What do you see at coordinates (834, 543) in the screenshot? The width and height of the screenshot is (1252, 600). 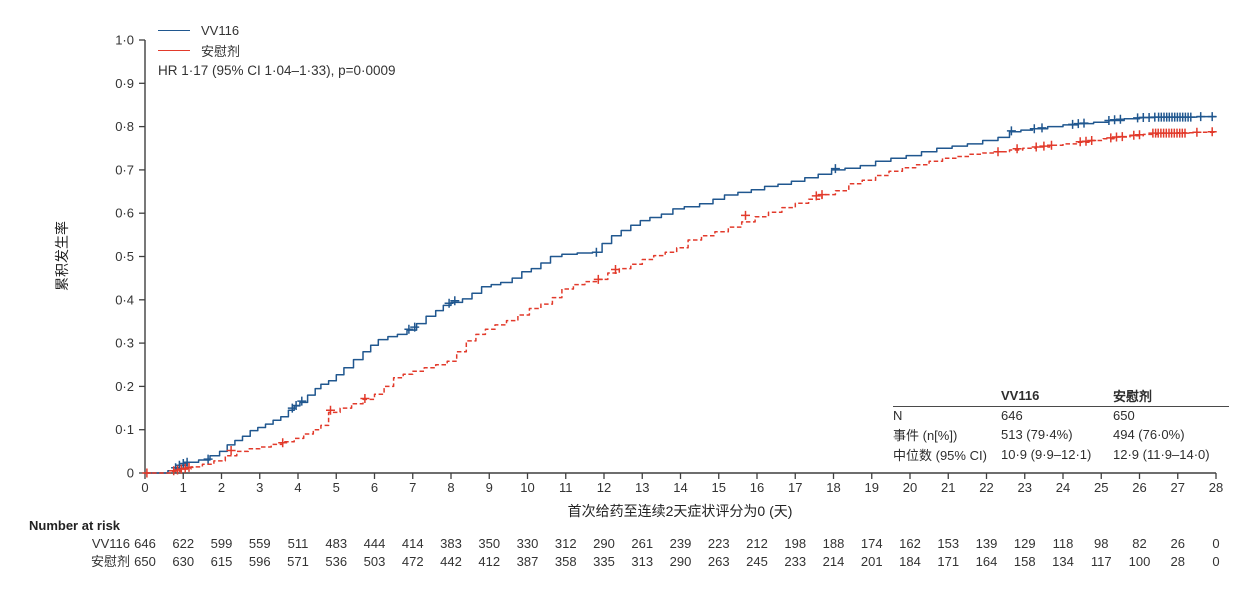 I see `risk-count: 188` at bounding box center [834, 543].